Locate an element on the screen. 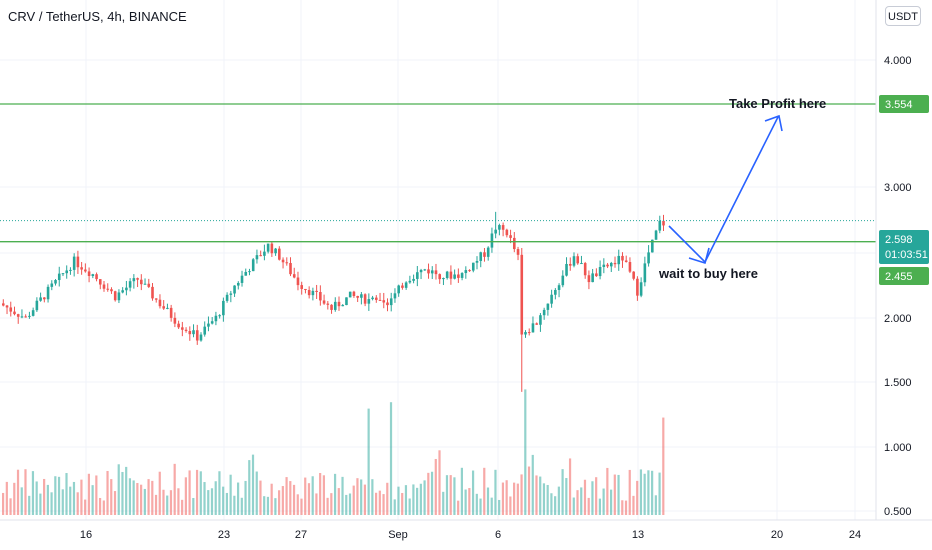  current-price-label-text: 01:03:51 is located at coordinates (906, 255).